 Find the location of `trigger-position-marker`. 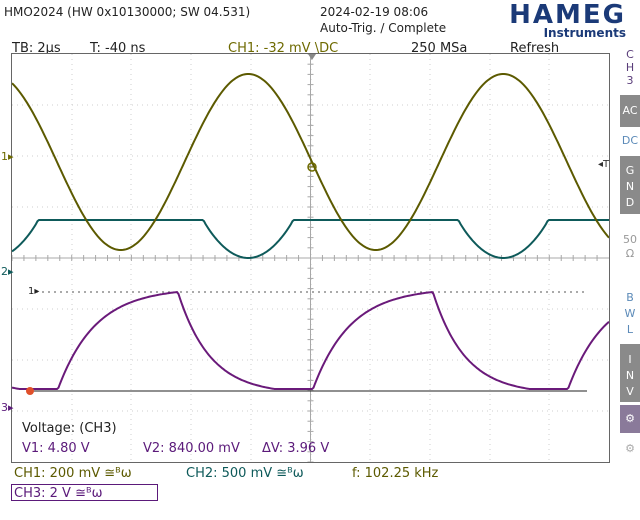

trigger-position-marker is located at coordinates (312, 57).